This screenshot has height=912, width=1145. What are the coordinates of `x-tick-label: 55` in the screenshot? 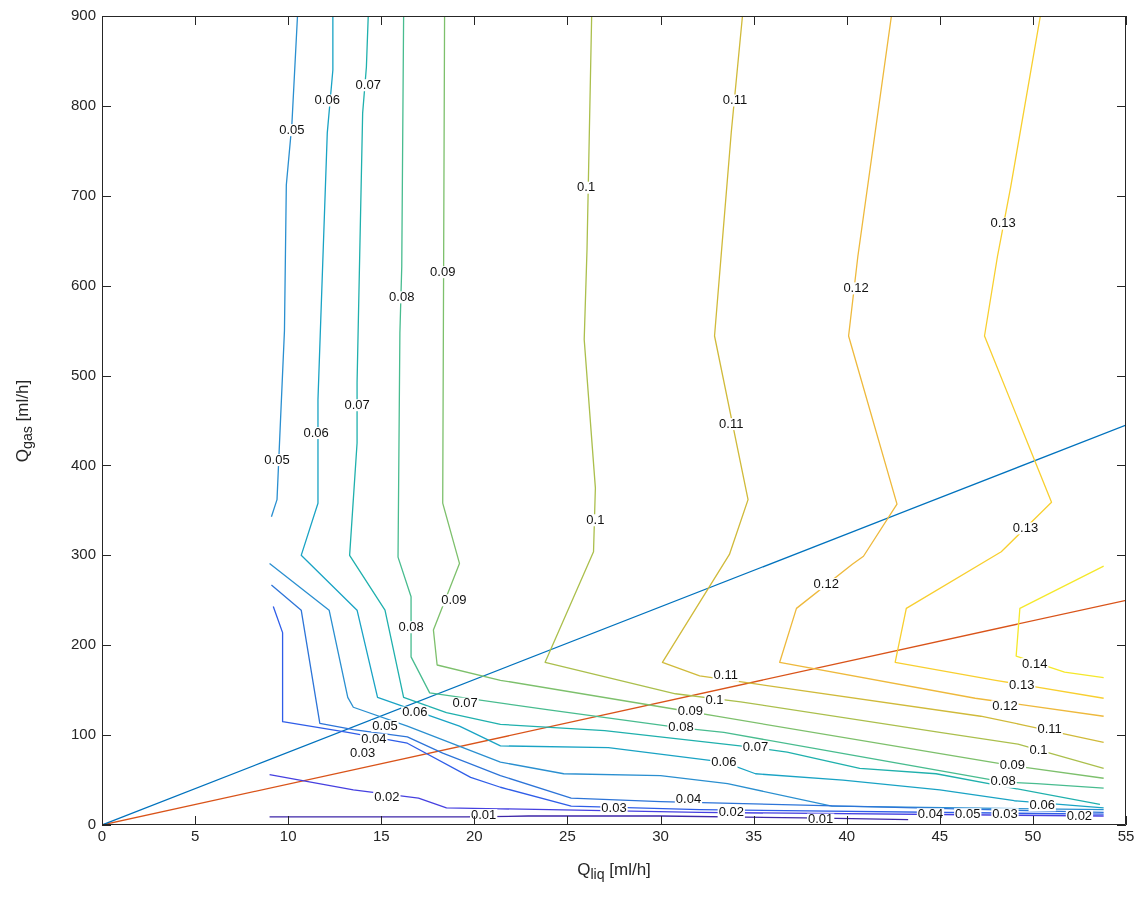 It's located at (1126, 836).